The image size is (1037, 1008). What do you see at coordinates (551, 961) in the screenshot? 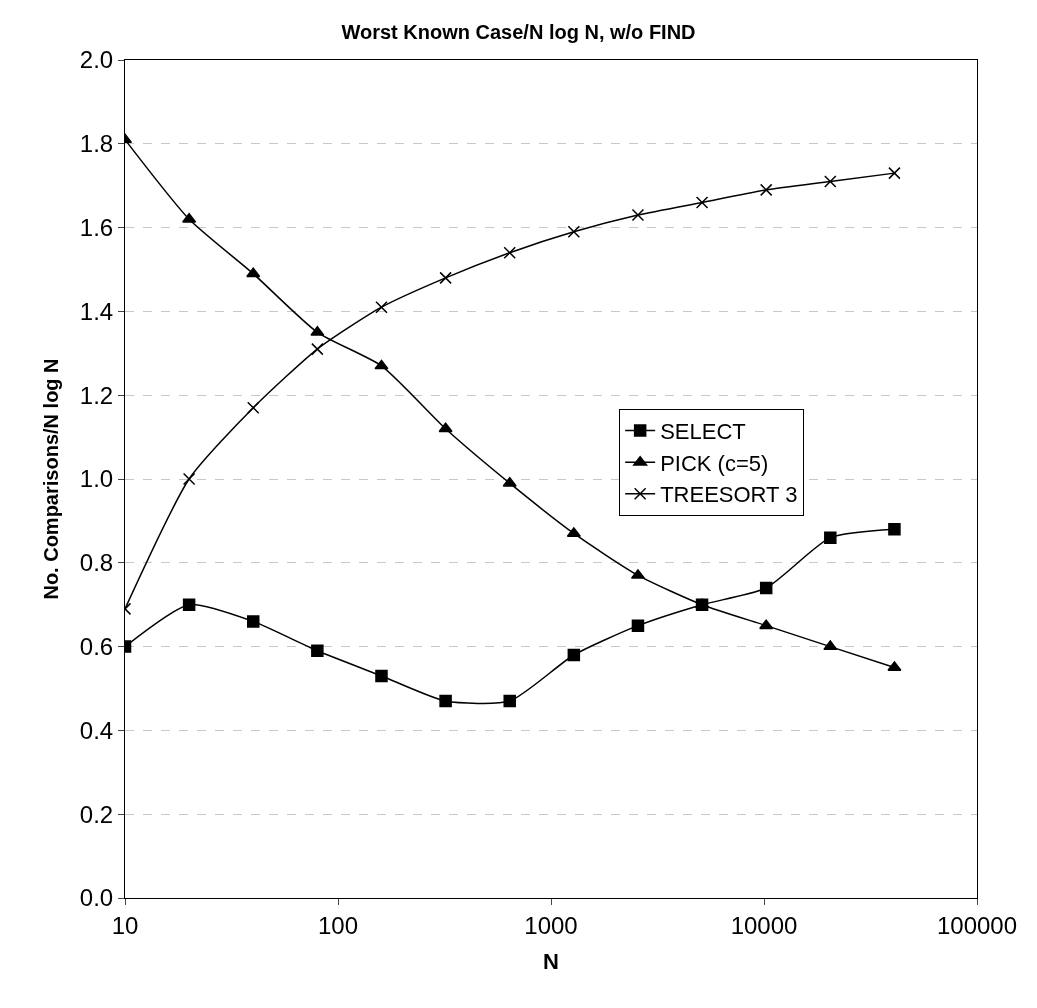
I see `x-axis-title: N` at bounding box center [551, 961].